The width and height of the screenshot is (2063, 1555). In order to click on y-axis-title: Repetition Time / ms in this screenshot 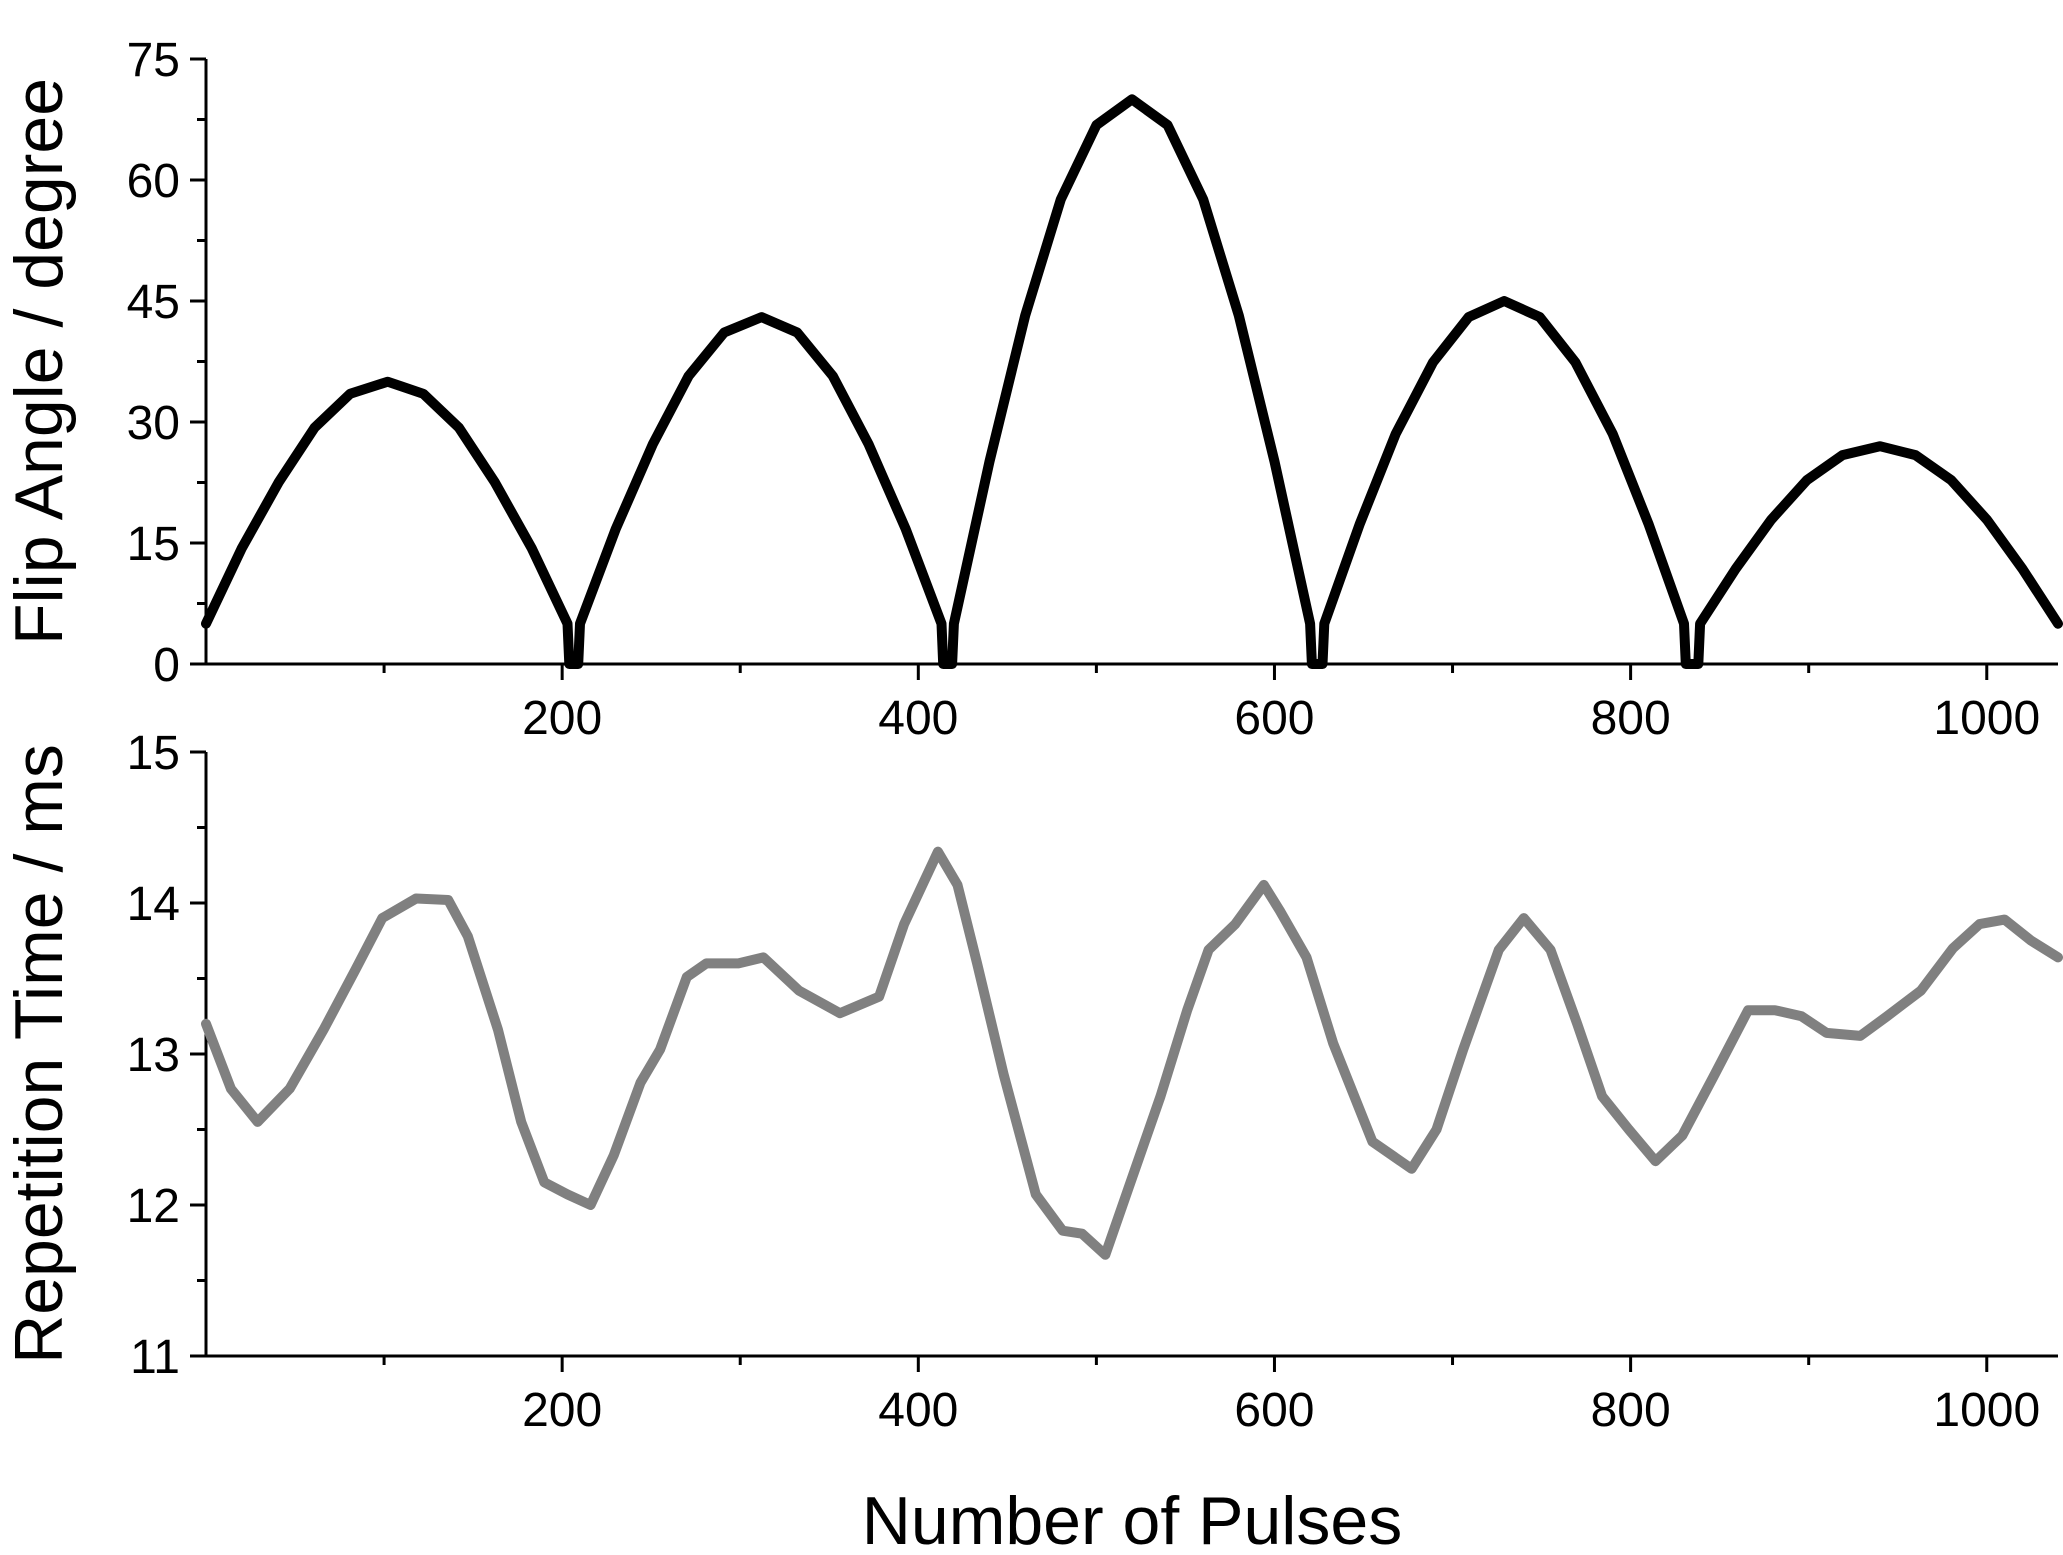, I will do `click(39, 1054)`.